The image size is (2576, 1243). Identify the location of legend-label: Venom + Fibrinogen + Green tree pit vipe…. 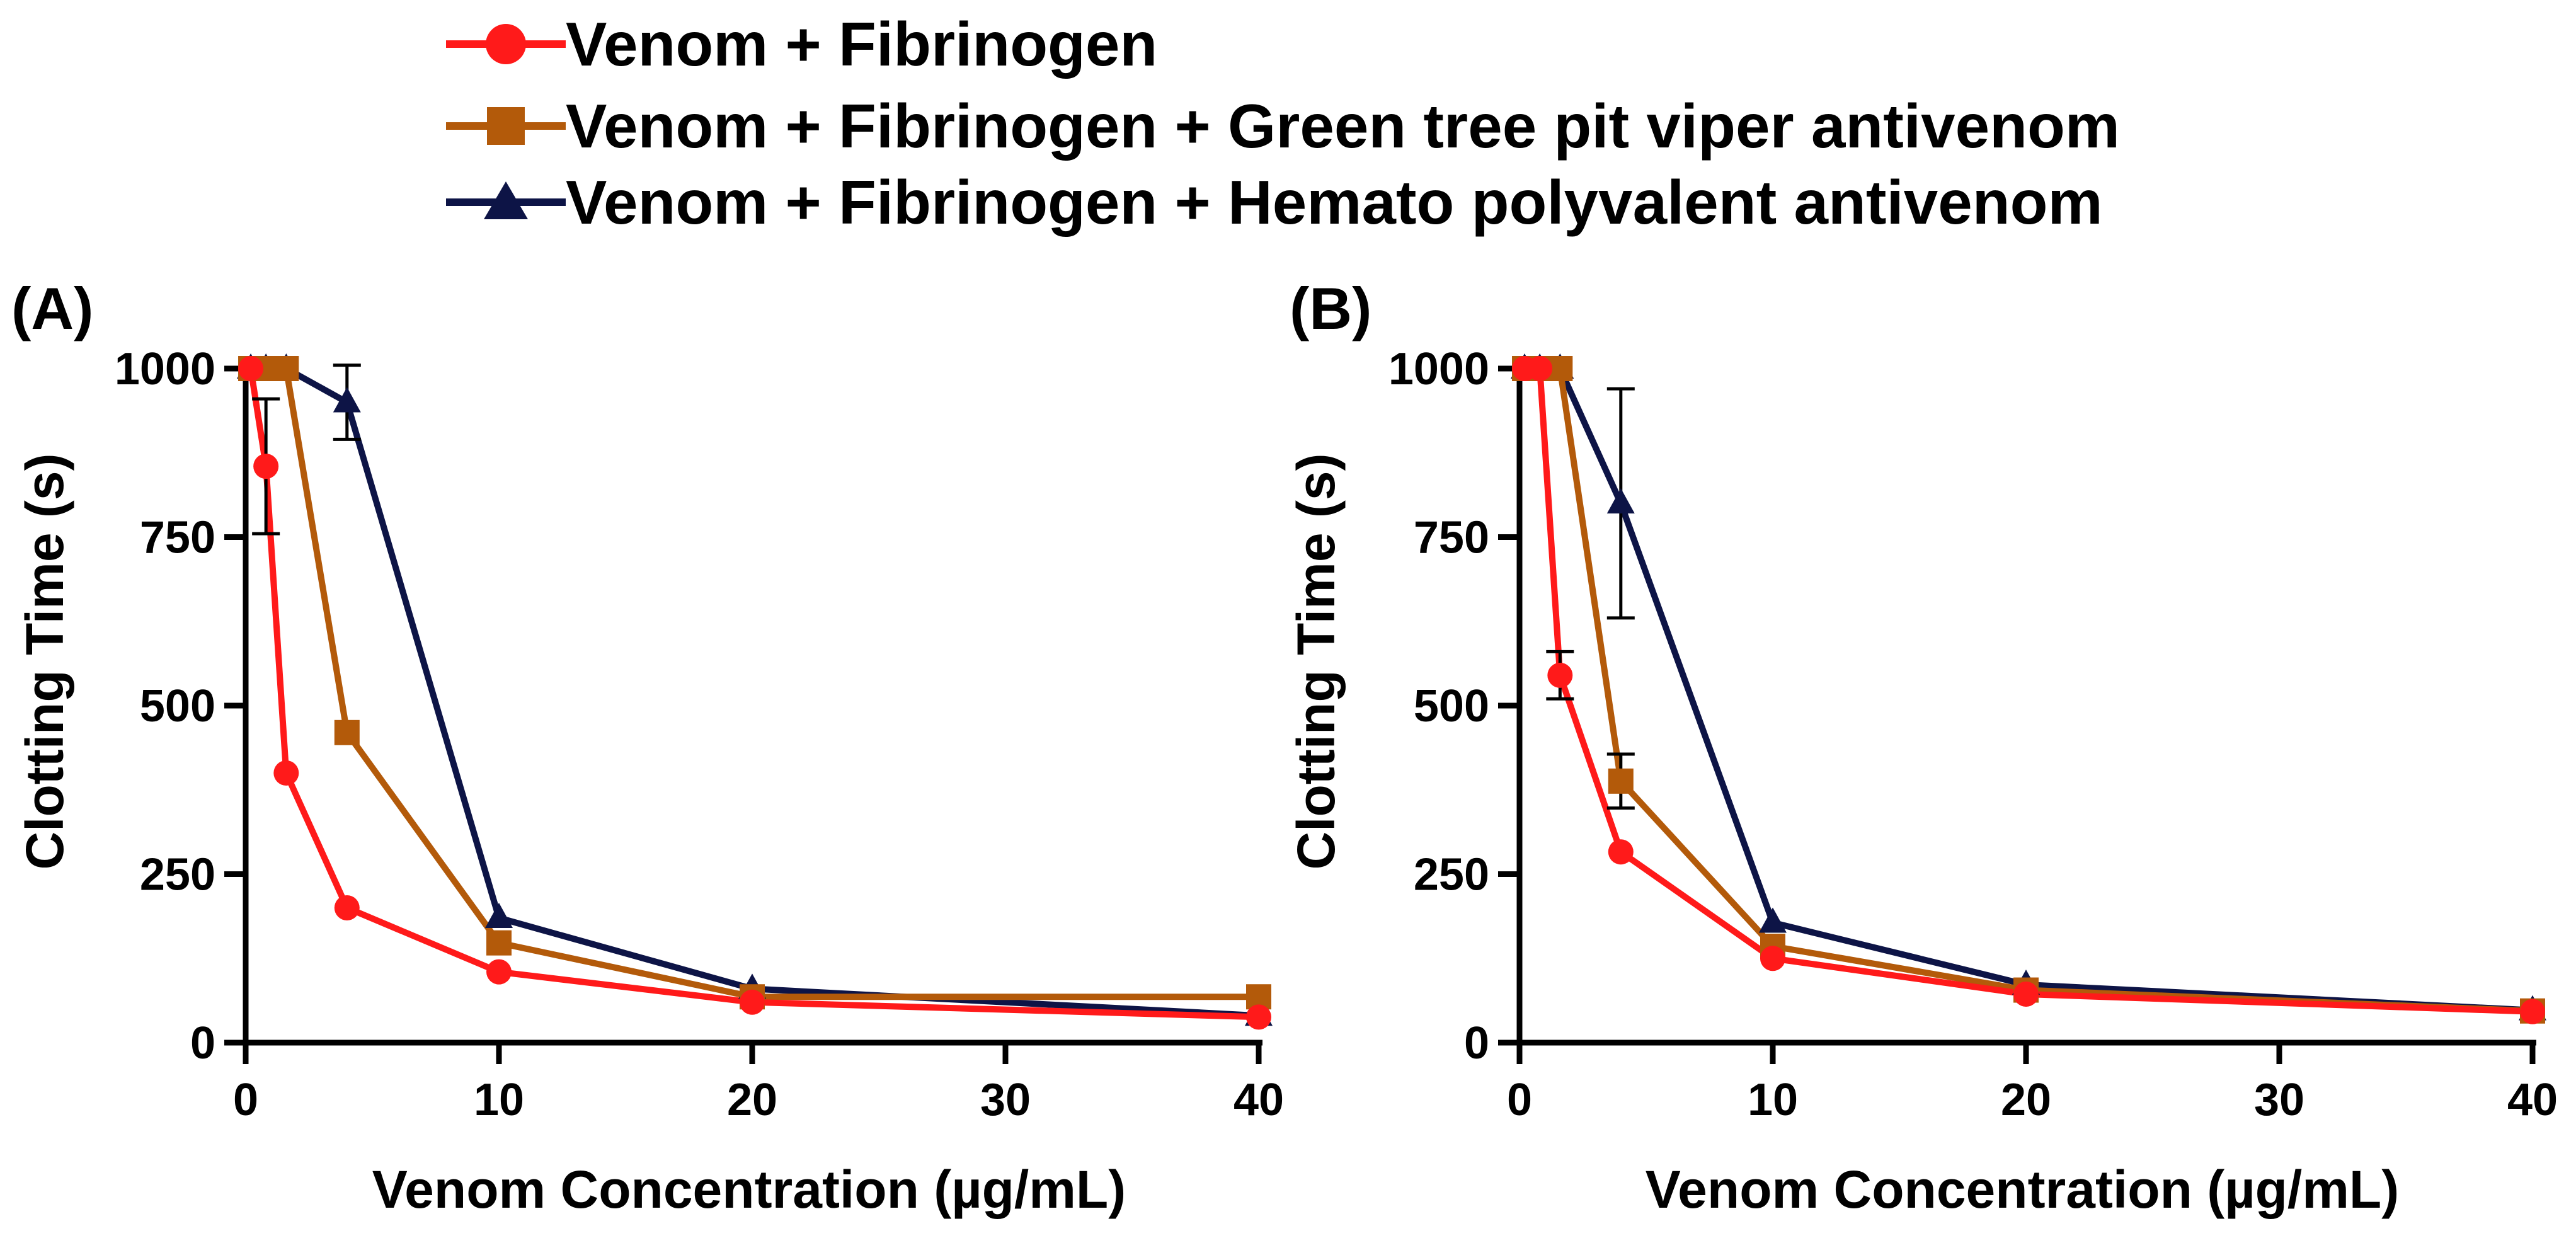
(1343, 126).